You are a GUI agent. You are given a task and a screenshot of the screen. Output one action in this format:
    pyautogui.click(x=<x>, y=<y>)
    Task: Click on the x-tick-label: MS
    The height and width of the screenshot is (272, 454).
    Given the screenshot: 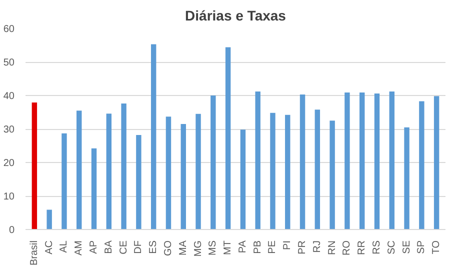 What is the action you would take?
    pyautogui.click(x=213, y=248)
    